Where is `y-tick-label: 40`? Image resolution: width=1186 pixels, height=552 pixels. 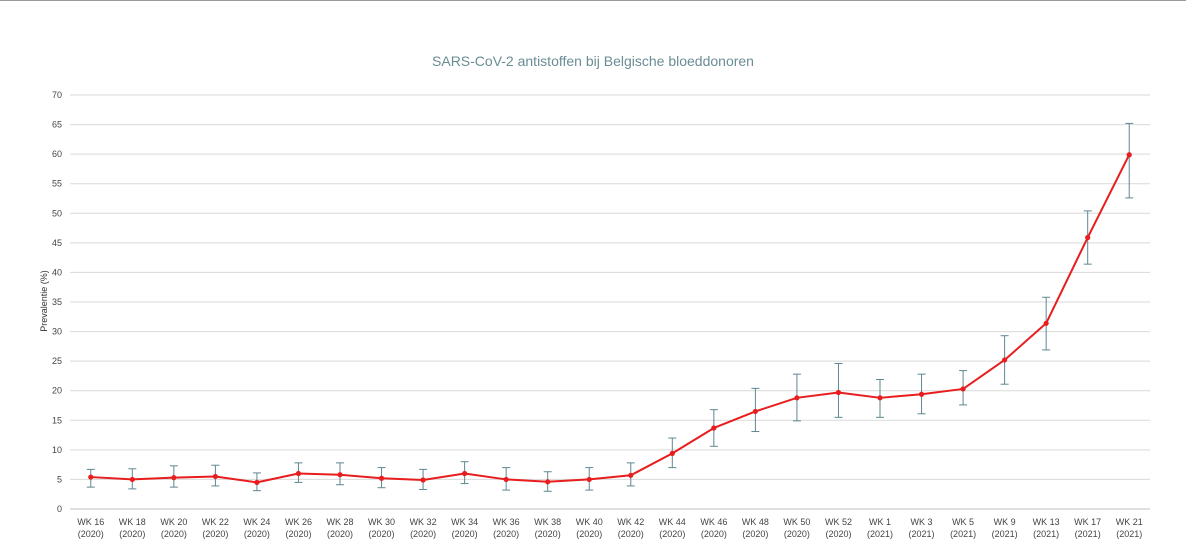 y-tick-label: 40 is located at coordinates (57, 272).